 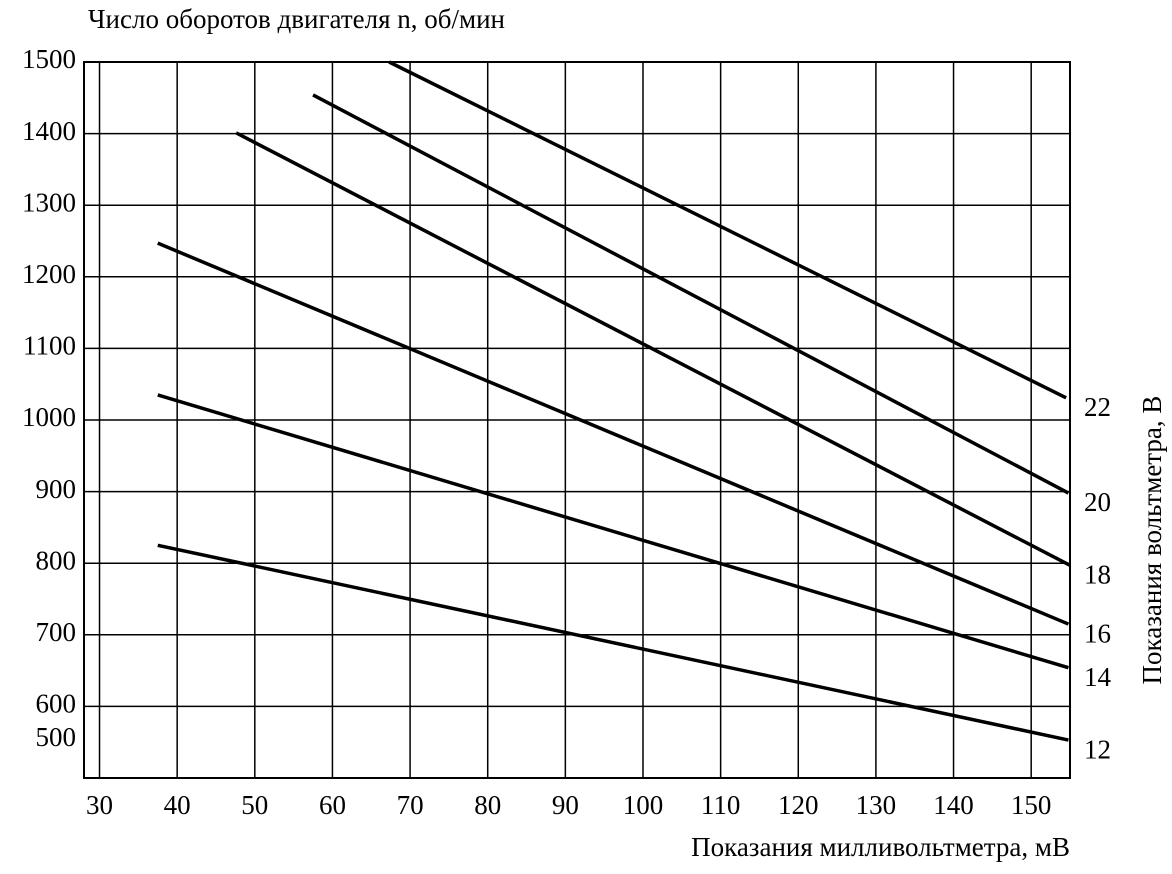 What do you see at coordinates (99, 805) in the screenshot?
I see `x-tick-label: 30` at bounding box center [99, 805].